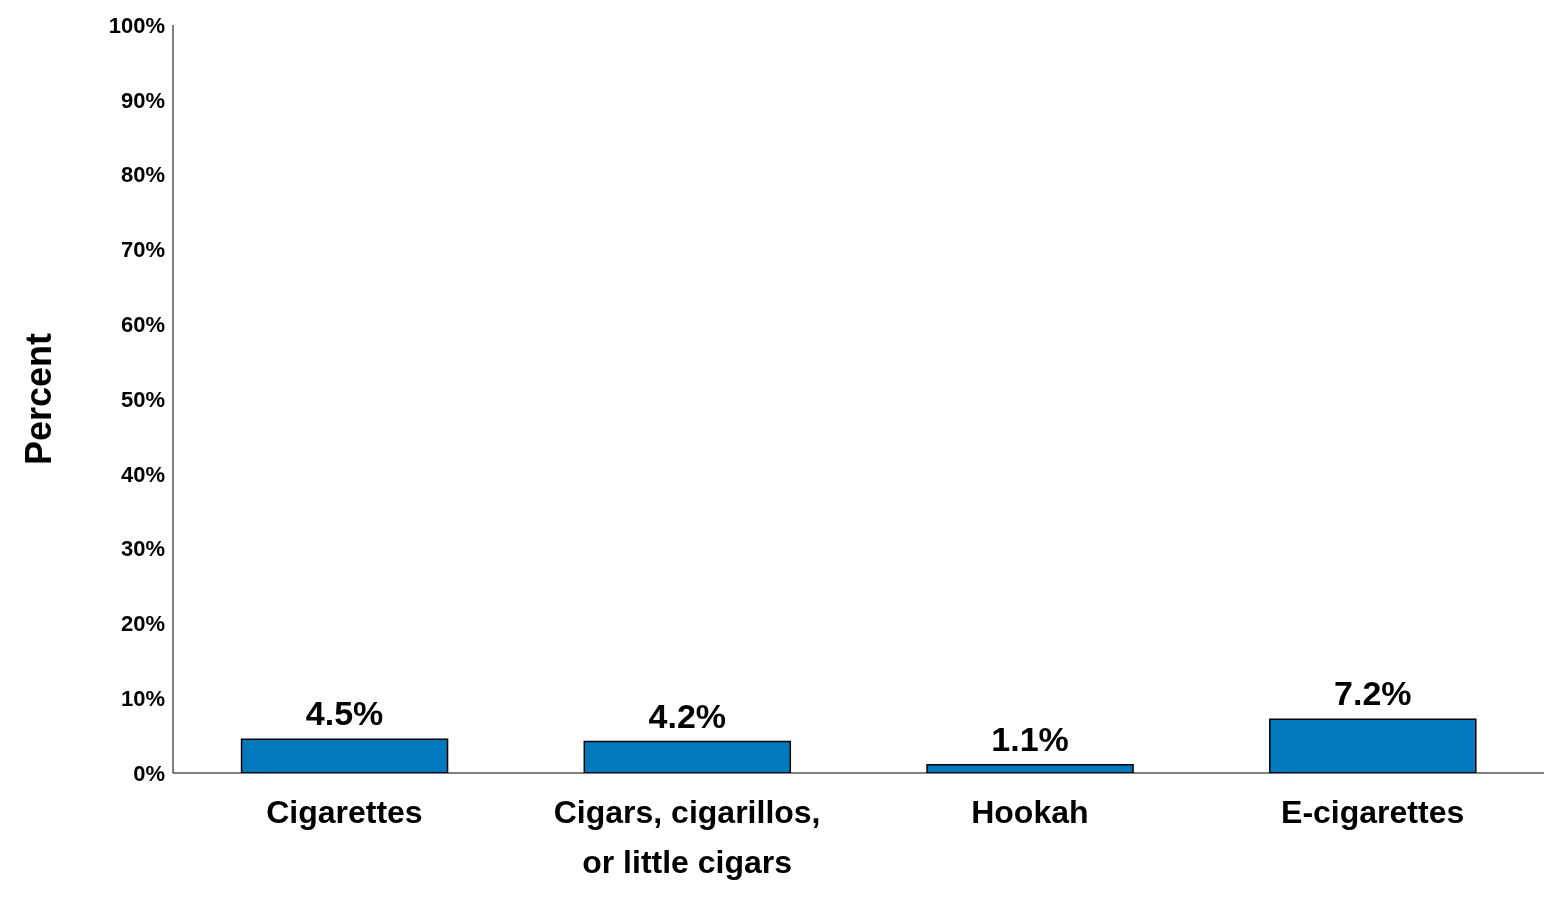  Describe the element at coordinates (1373, 693) in the screenshot. I see `data-label: 7.2%` at that location.